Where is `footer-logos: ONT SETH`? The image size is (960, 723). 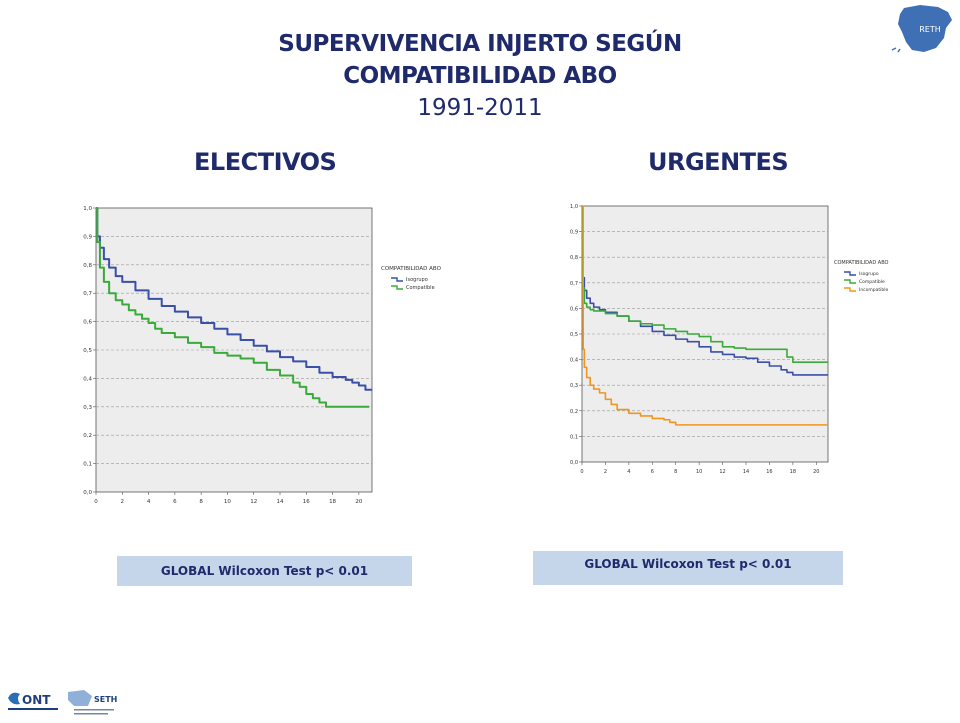
footer-logos: ONT SETH is located at coordinates (62, 704).